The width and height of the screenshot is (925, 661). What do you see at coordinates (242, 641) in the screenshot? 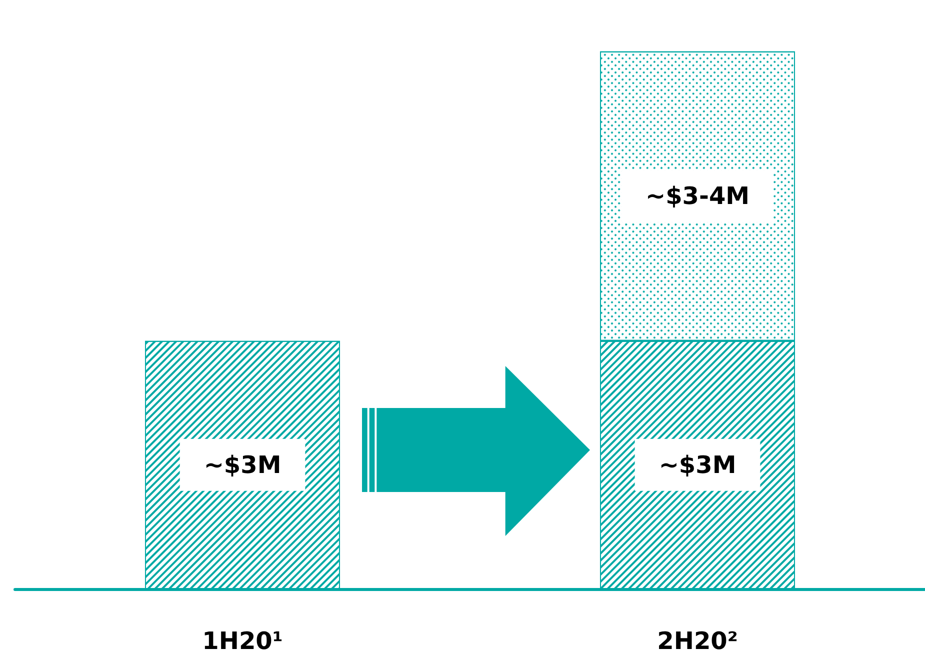
I see `x-tick-label: 1H20¹` at bounding box center [242, 641].